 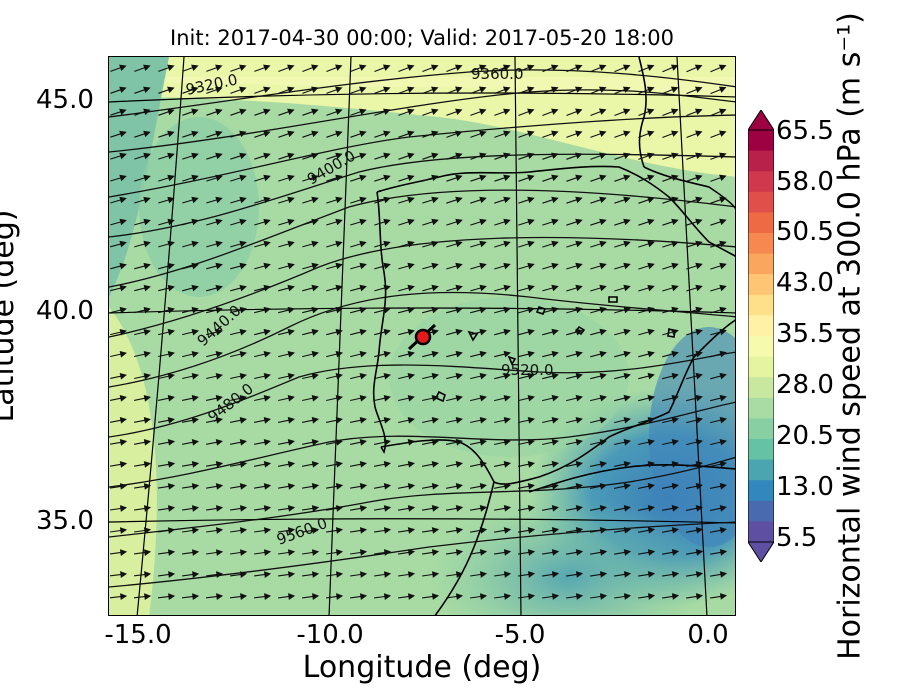 What do you see at coordinates (805, 487) in the screenshot?
I see `colorbar-tick-13: 13.0` at bounding box center [805, 487].